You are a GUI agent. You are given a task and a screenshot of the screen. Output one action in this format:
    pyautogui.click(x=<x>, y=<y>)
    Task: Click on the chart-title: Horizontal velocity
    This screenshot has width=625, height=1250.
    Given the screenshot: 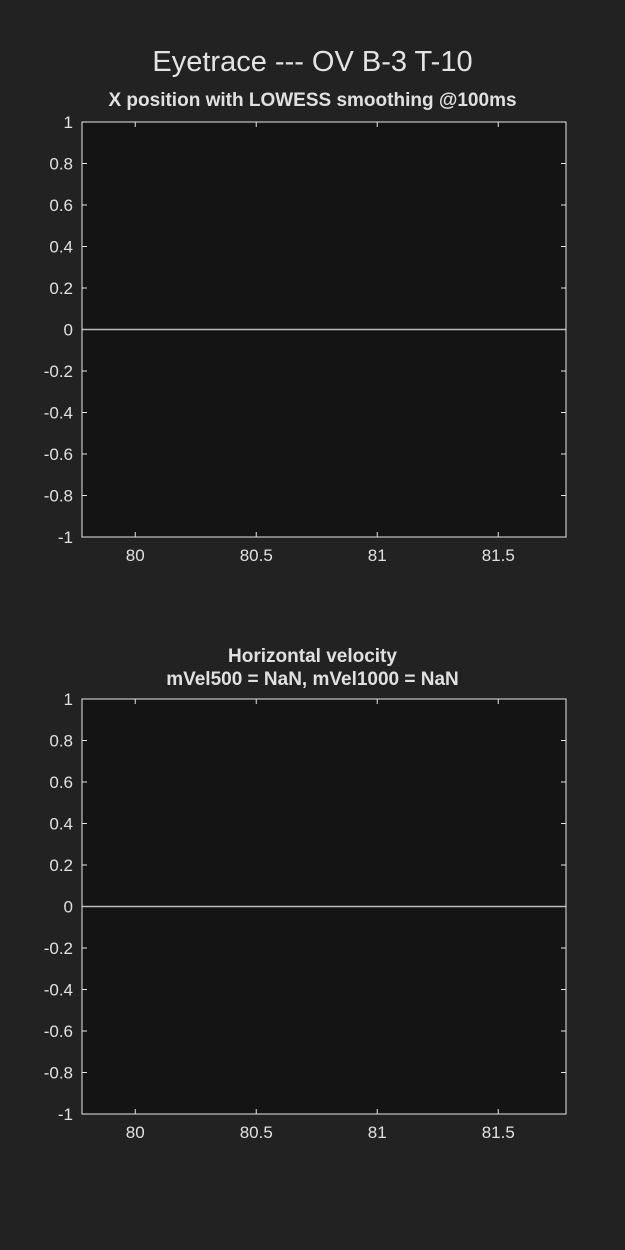 What is the action you would take?
    pyautogui.click(x=312, y=656)
    